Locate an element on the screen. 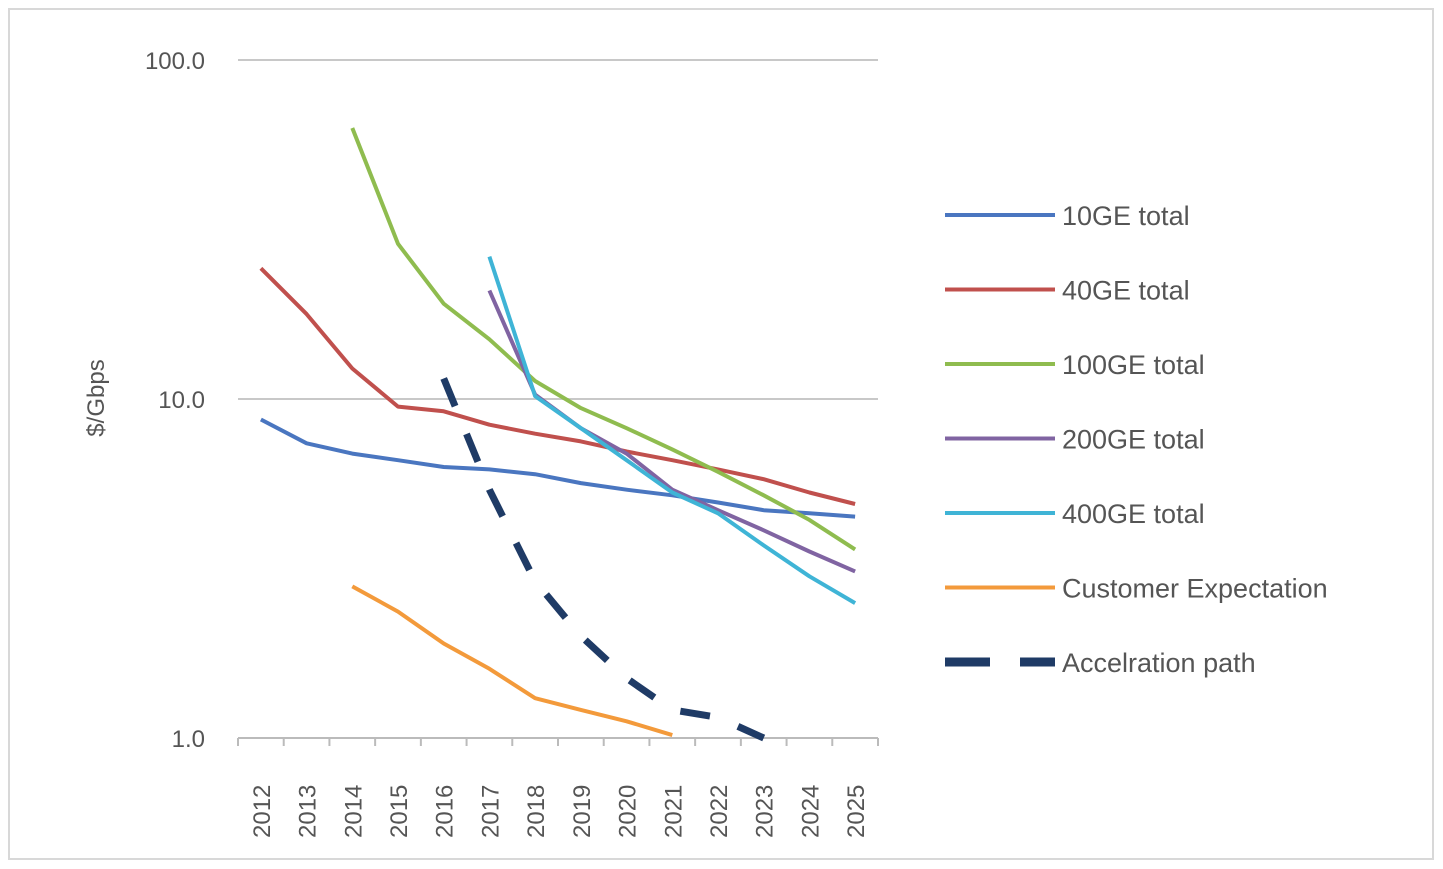  x-tick-label: 2016 is located at coordinates (445, 811).